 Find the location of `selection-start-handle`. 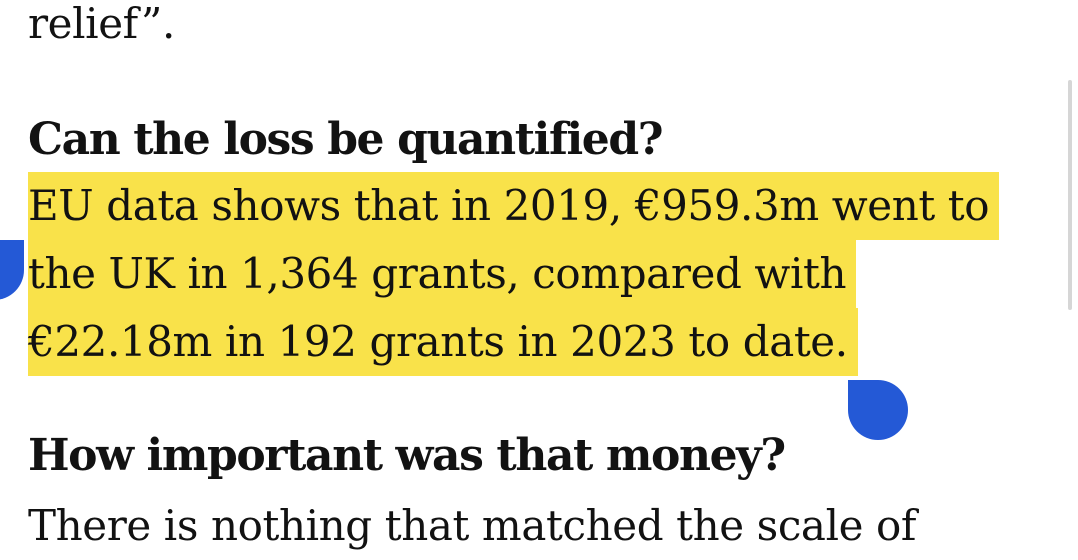

selection-start-handle is located at coordinates (12, 270).